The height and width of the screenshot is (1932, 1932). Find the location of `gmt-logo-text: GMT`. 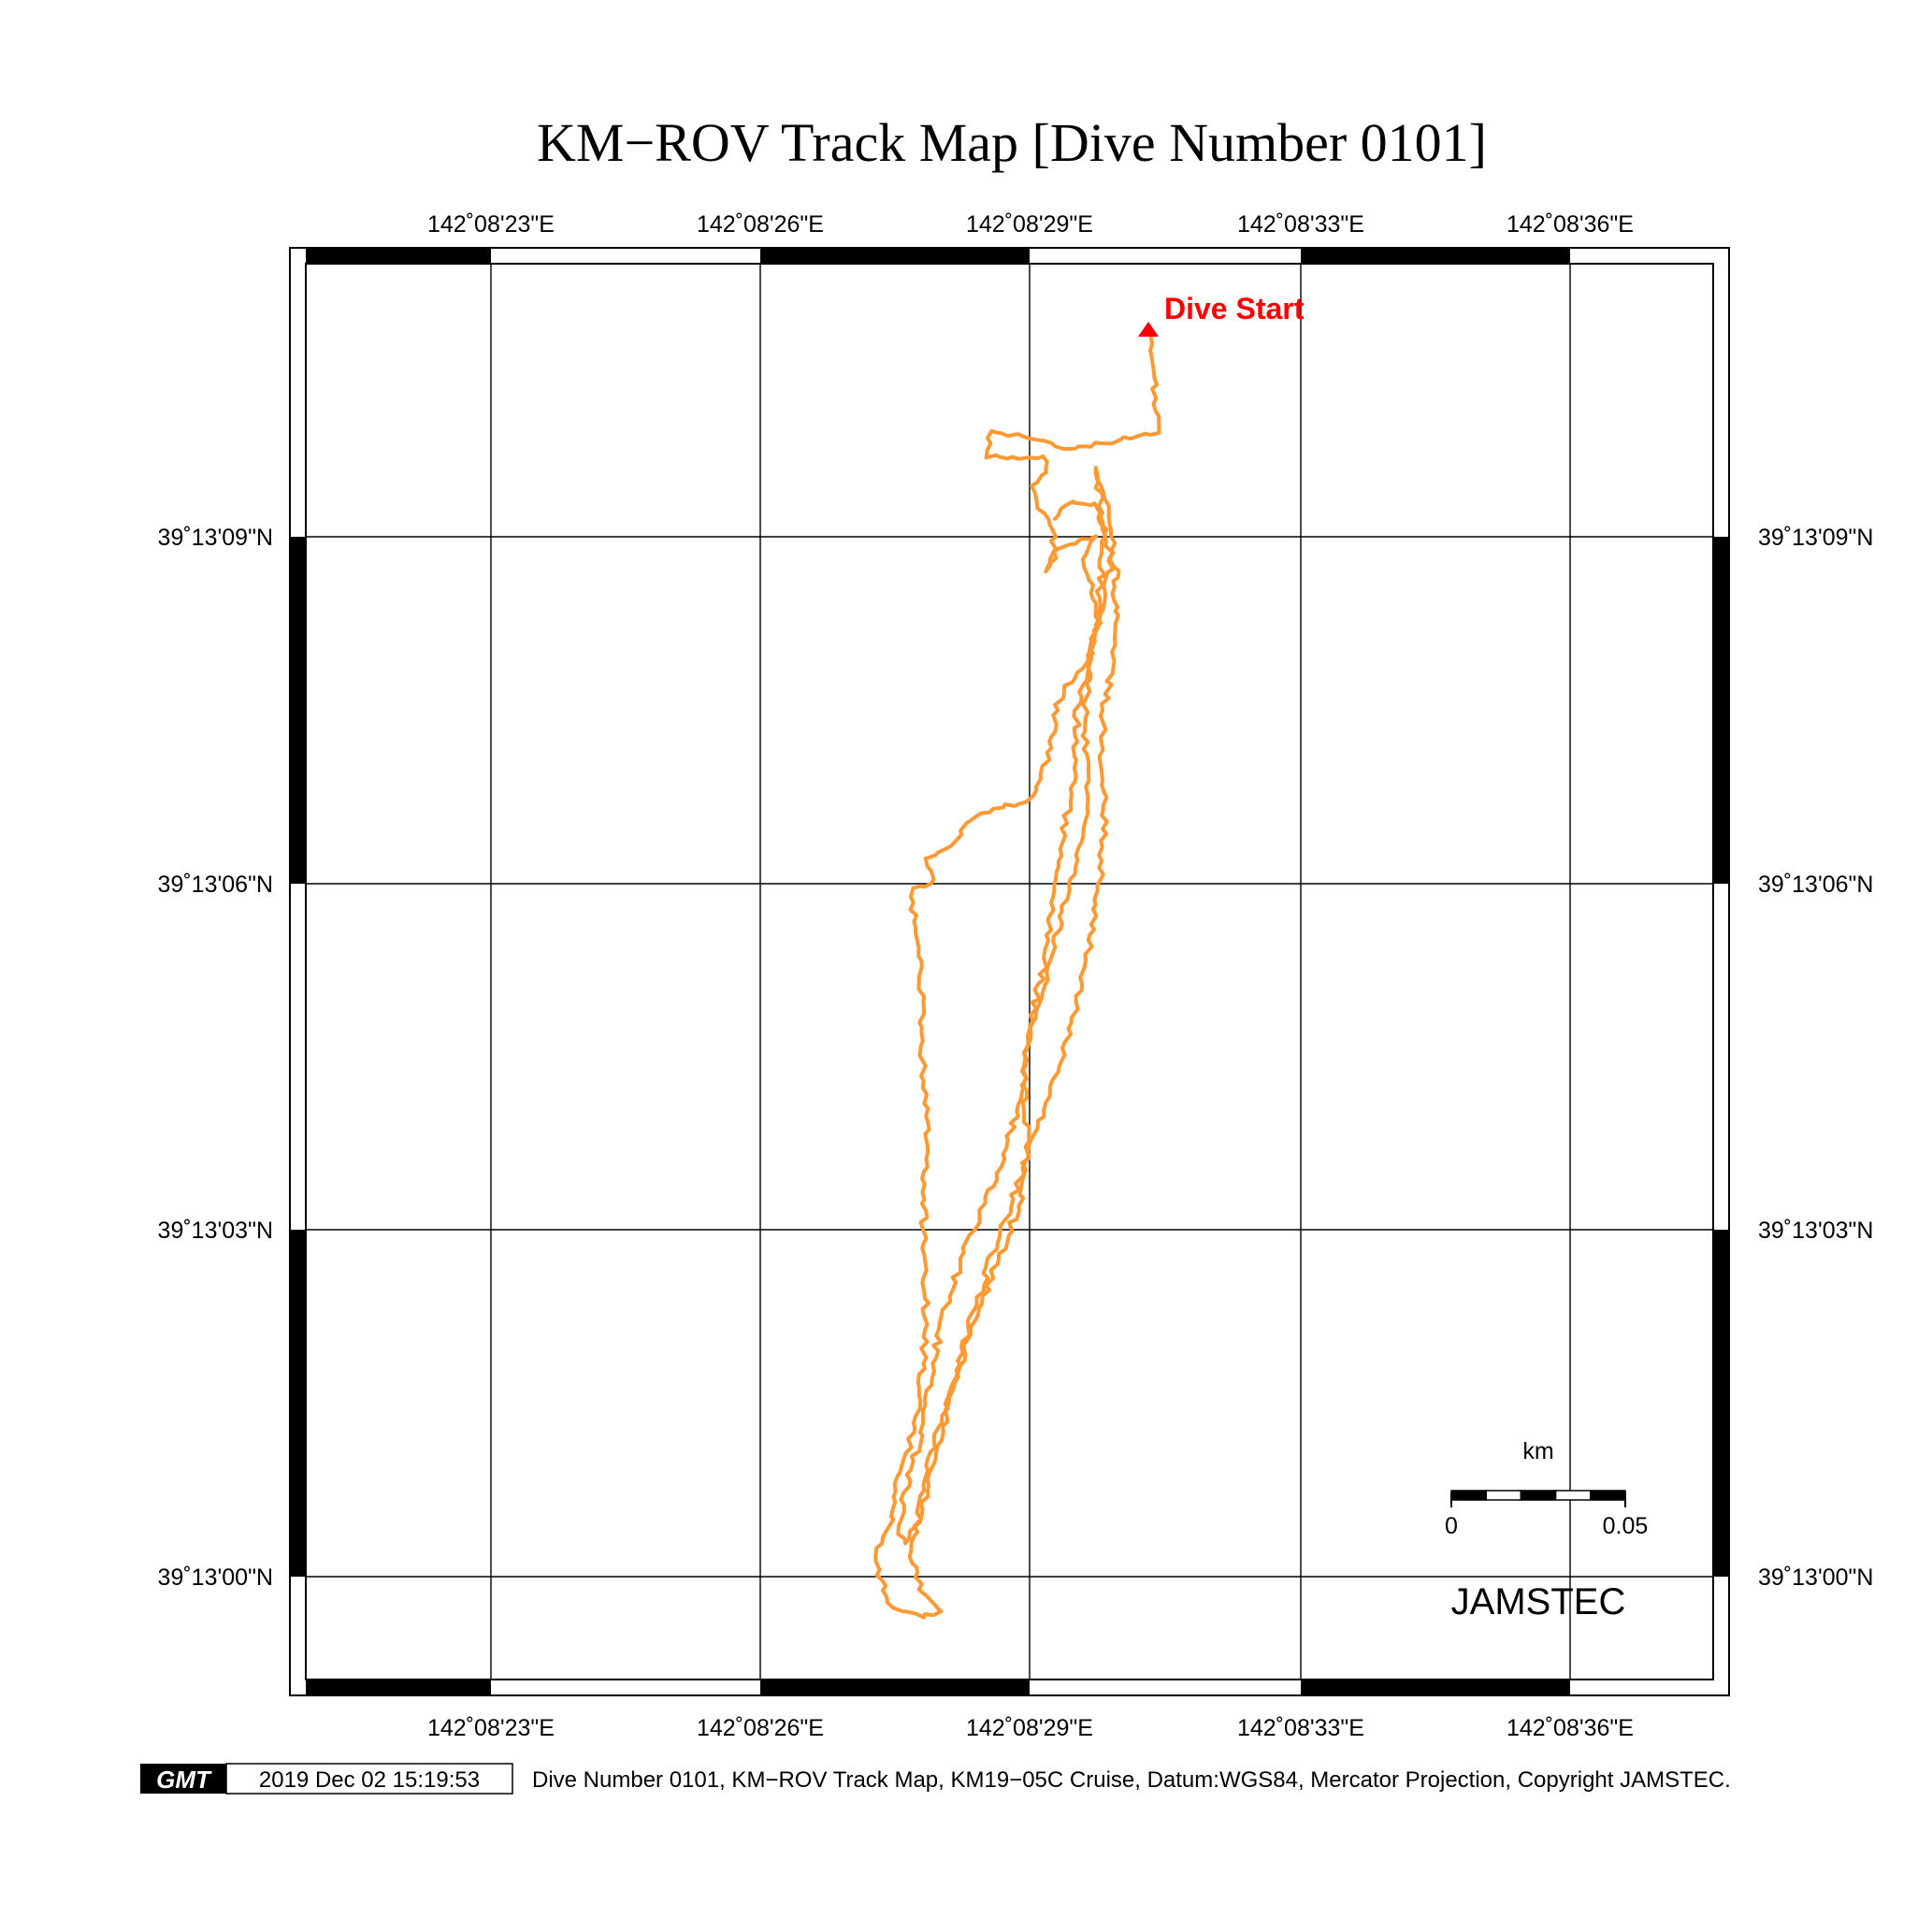

gmt-logo-text: GMT is located at coordinates (184, 1780).